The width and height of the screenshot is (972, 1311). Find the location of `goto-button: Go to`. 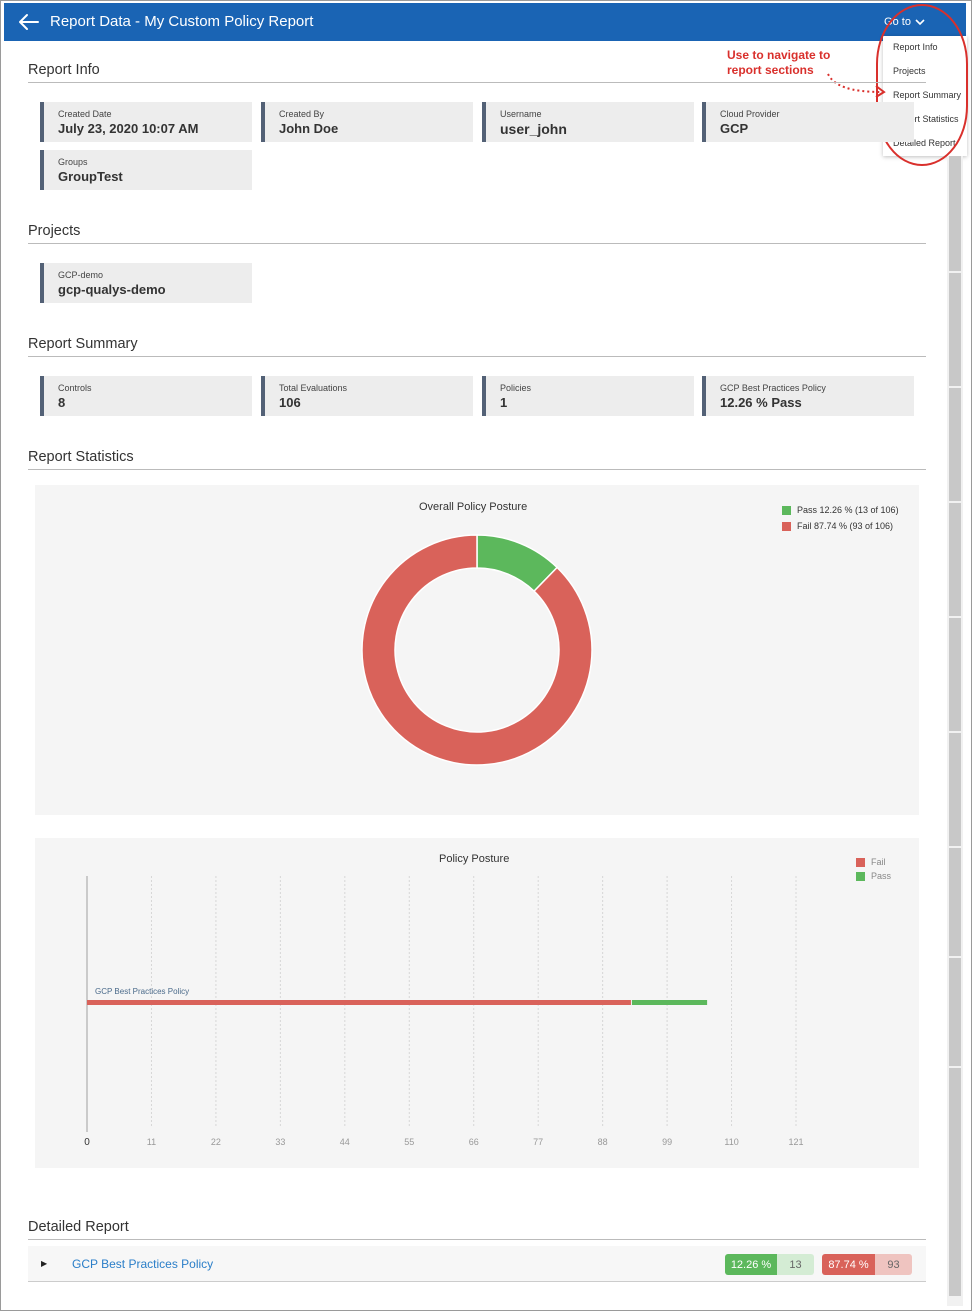

goto-button: Go to is located at coordinates (904, 22).